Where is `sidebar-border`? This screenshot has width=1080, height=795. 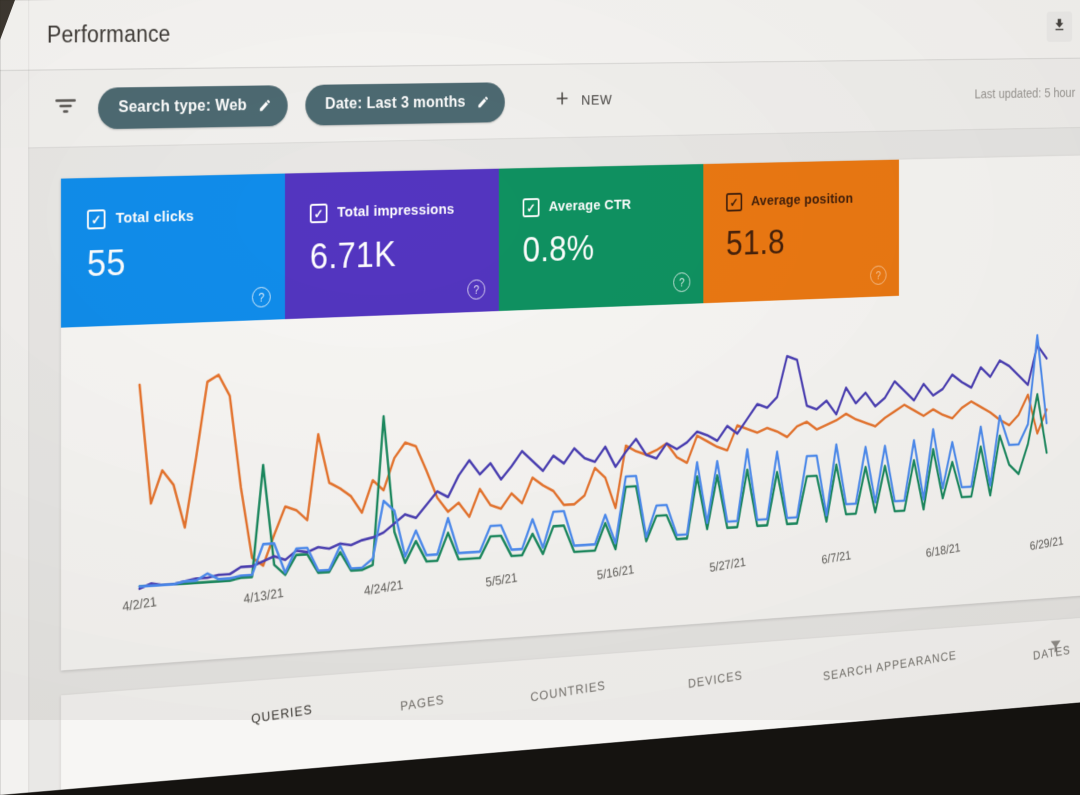 sidebar-border is located at coordinates (28, 396).